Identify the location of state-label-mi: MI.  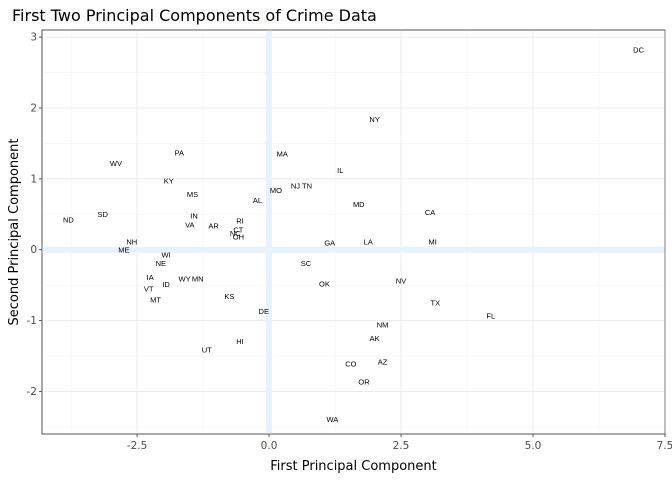
(433, 242).